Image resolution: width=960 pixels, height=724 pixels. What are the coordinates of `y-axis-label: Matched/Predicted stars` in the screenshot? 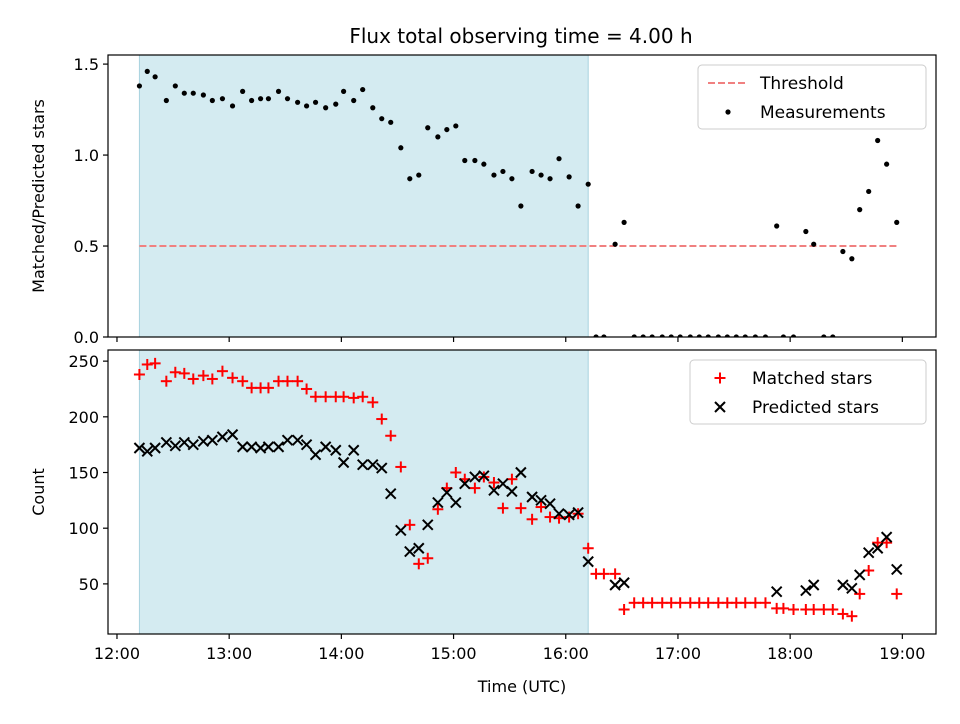 It's located at (38, 196).